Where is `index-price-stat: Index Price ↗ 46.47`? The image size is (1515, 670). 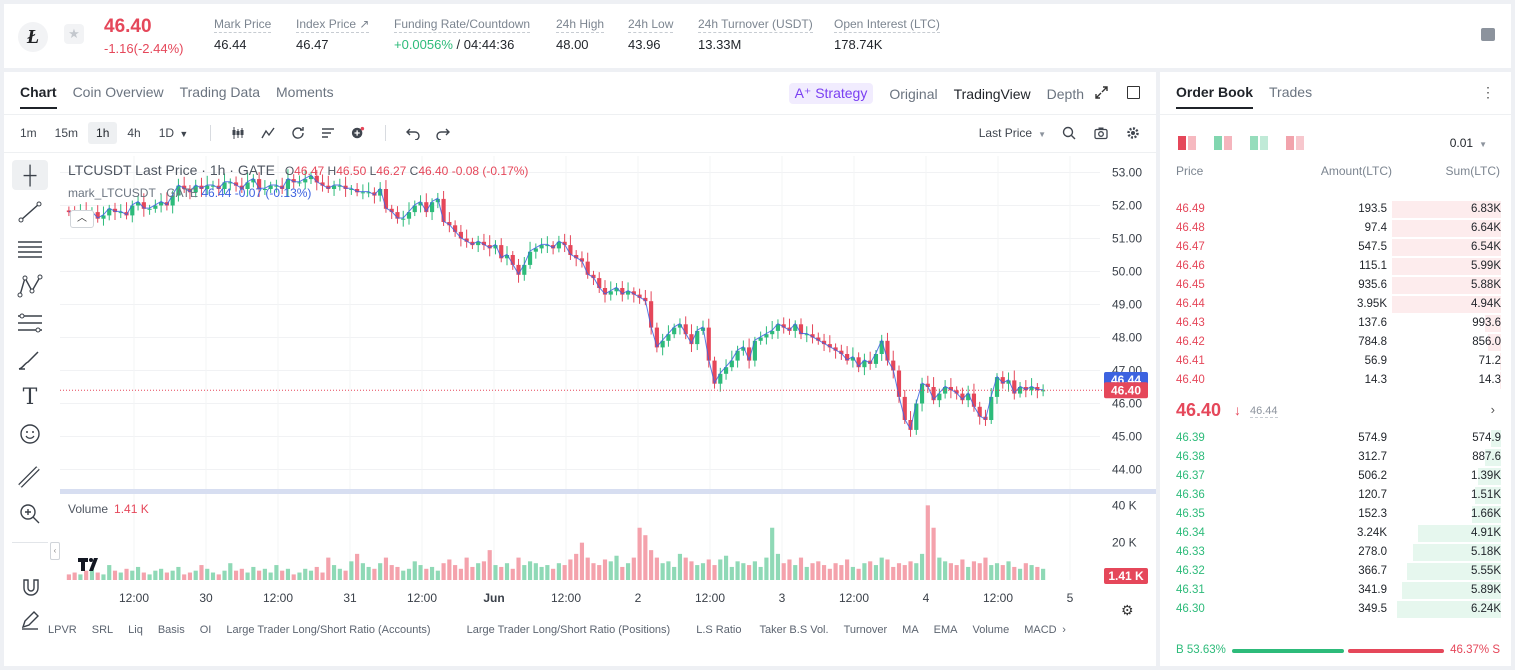
index-price-stat: Index Price ↗ 46.47 is located at coordinates (333, 34).